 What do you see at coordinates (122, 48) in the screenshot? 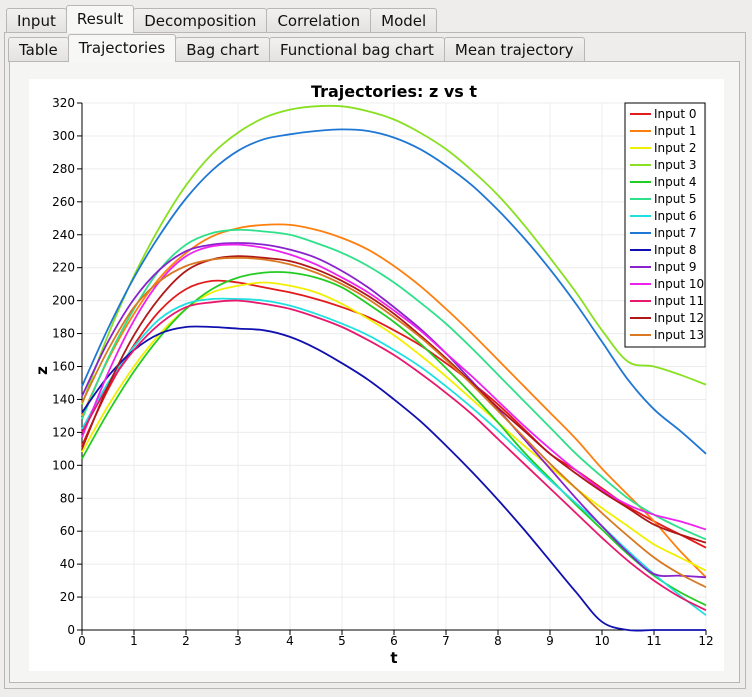
I see `subtab-trajectories: Trajectories` at bounding box center [122, 48].